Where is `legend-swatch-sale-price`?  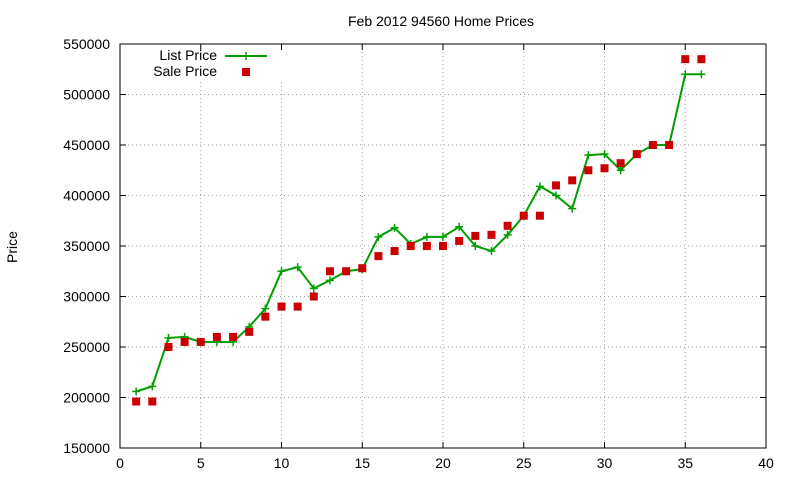 legend-swatch-sale-price is located at coordinates (246, 72).